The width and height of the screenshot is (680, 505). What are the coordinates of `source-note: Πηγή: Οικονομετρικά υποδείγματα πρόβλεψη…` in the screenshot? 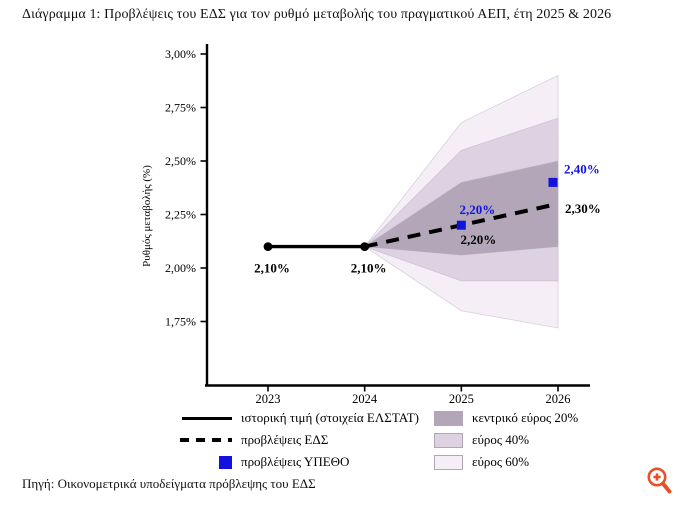 It's located at (169, 483).